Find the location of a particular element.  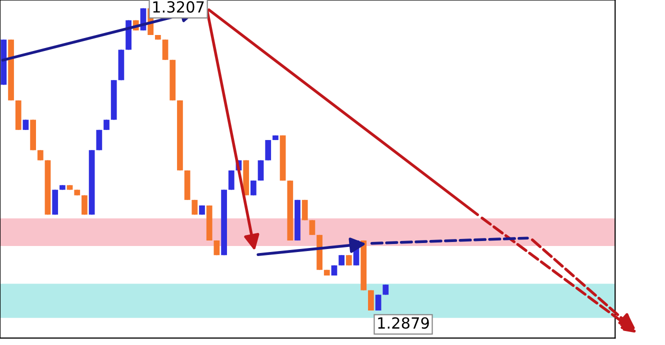

annotation: 1.3207 is located at coordinates (178, 7).